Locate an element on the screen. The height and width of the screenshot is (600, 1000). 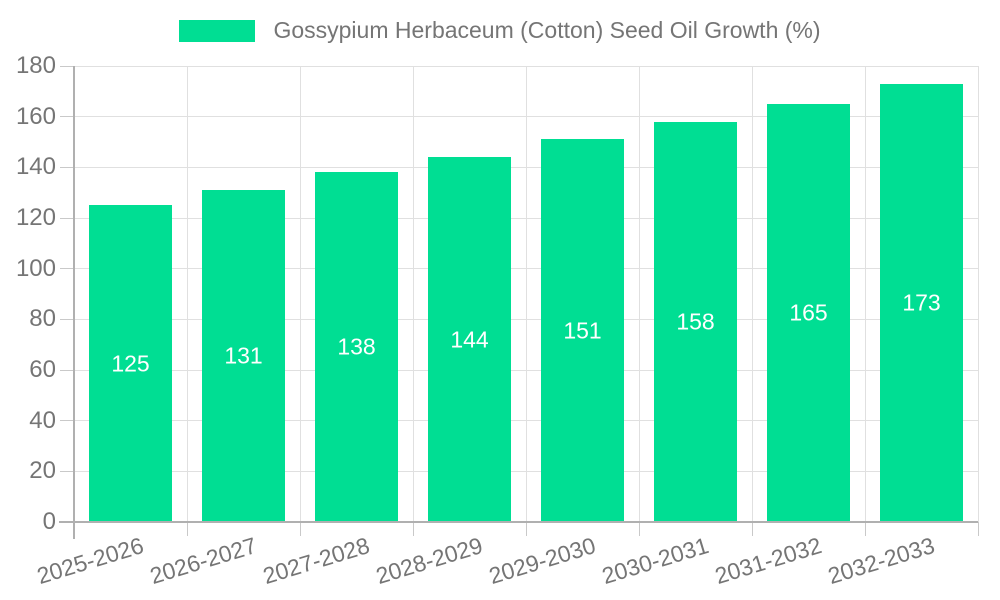
y-axis-tick-label: 120 is located at coordinates (35, 217).